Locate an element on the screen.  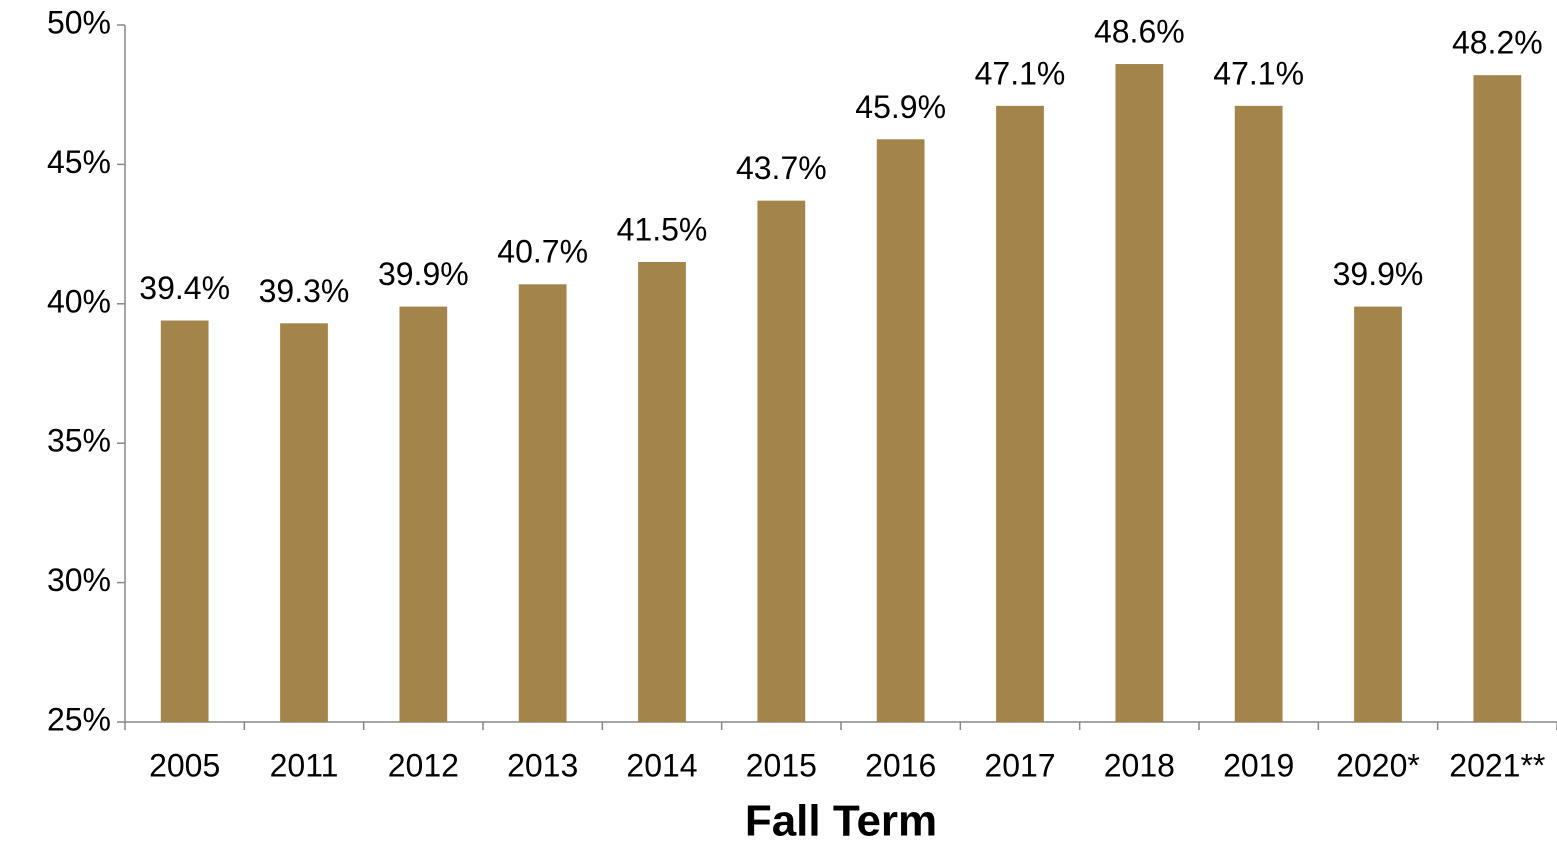
x-tick-label: 2017 is located at coordinates (1019, 765).